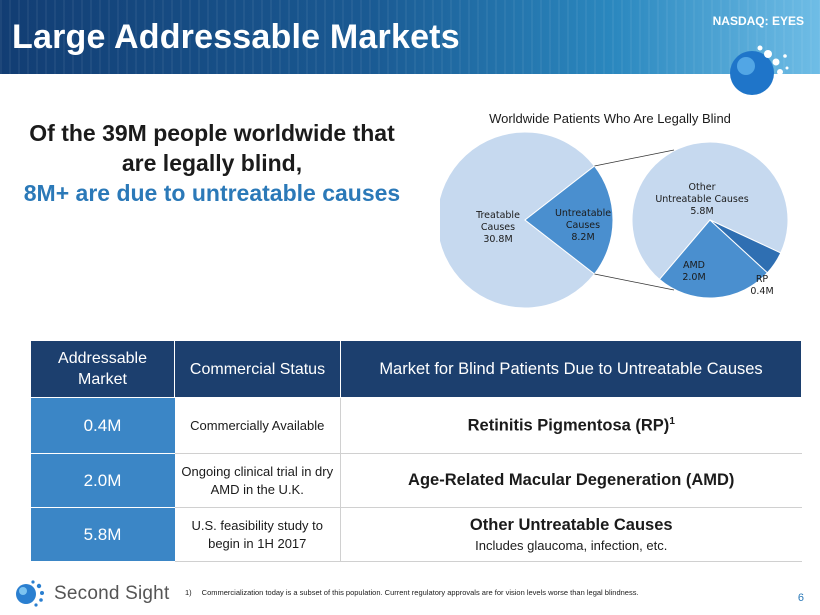  What do you see at coordinates (568, 425) in the screenshot?
I see `description-text: Retinitis Pigmentosa (RP)` at bounding box center [568, 425].